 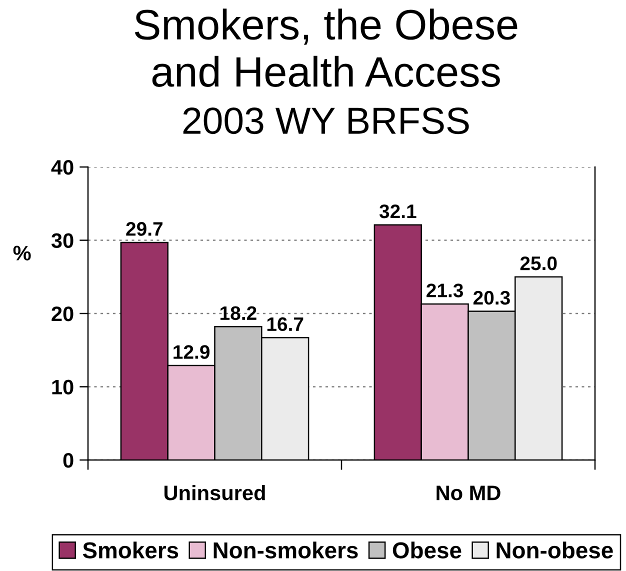 I want to click on legend-label: Smokers, so click(x=130, y=550).